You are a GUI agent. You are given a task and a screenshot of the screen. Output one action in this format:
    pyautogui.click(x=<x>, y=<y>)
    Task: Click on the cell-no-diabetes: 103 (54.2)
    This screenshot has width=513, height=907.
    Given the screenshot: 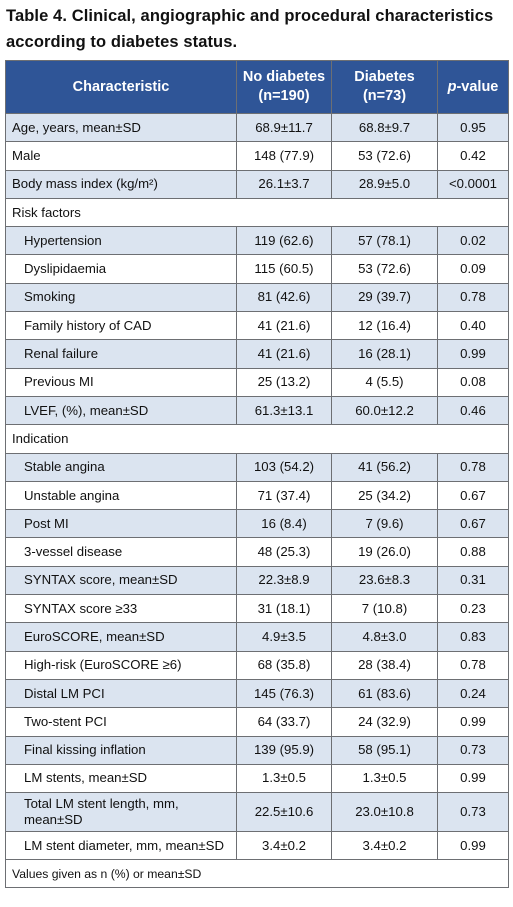 What is the action you would take?
    pyautogui.click(x=284, y=467)
    